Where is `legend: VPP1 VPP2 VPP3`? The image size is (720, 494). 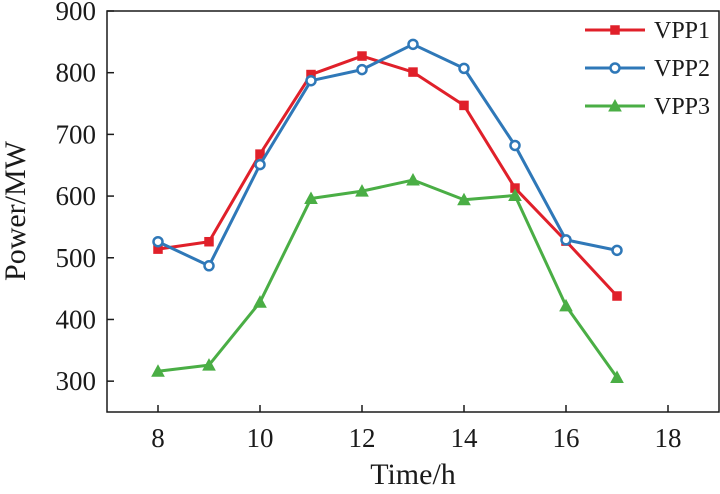 legend: VPP1 VPP2 VPP3 is located at coordinates (648, 69).